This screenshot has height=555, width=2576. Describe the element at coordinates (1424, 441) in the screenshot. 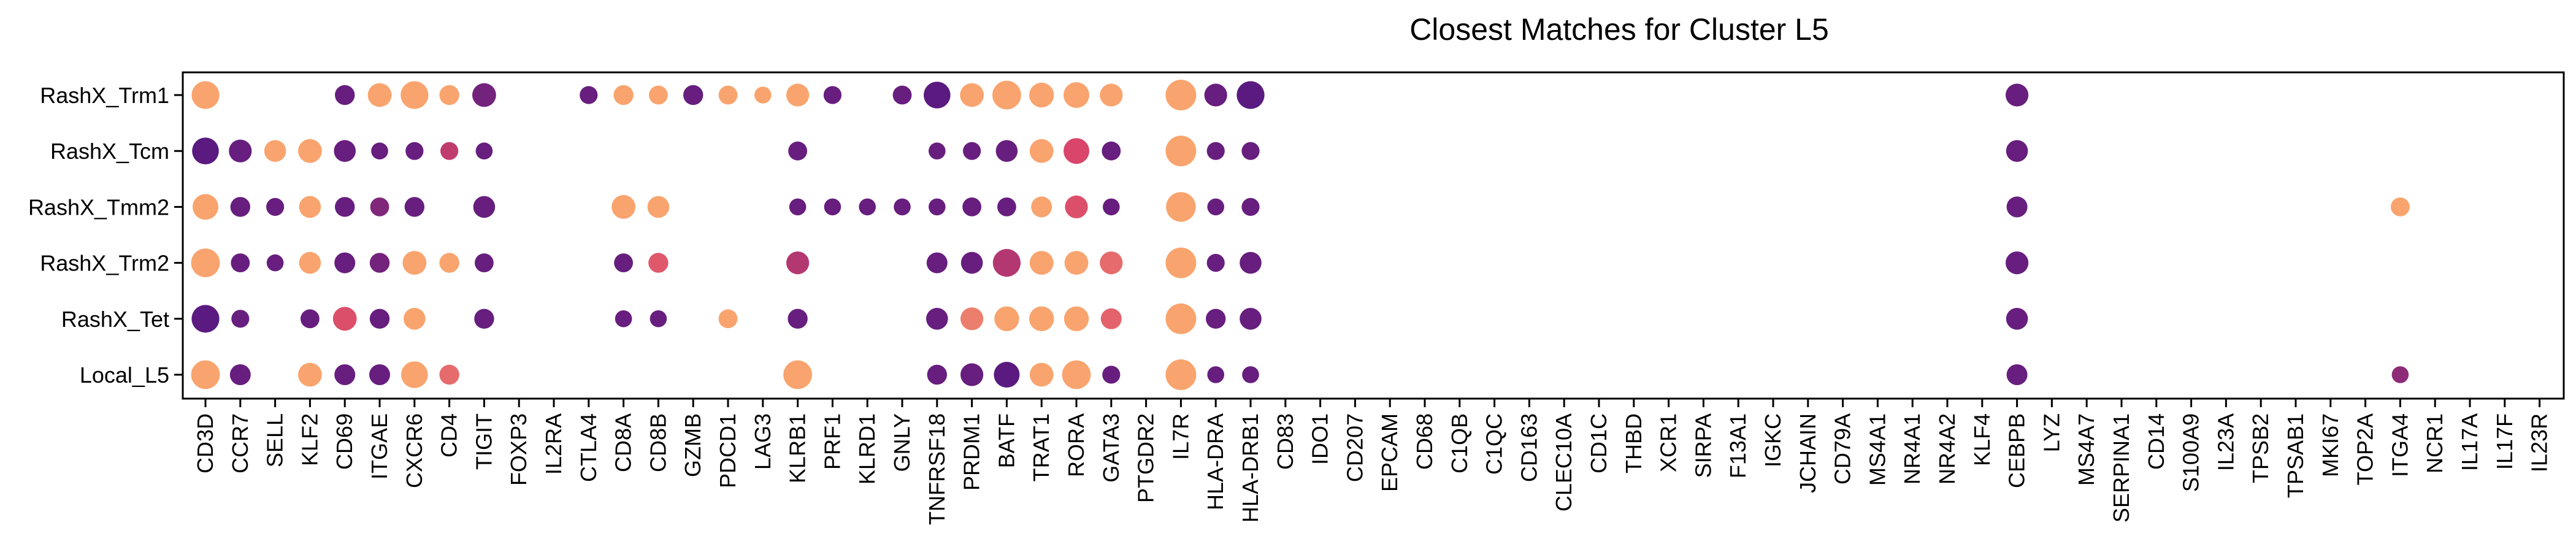

I see `x-tick-label-cd68: CD68` at that location.